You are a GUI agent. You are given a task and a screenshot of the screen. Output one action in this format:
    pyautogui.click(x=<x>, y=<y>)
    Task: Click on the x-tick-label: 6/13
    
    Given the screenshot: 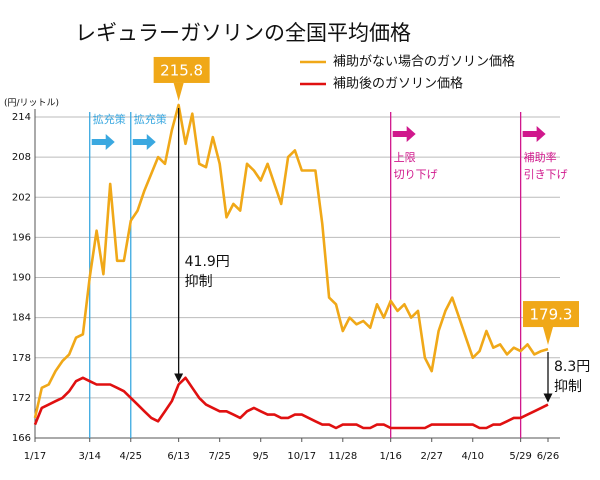 What is the action you would take?
    pyautogui.click(x=178, y=456)
    